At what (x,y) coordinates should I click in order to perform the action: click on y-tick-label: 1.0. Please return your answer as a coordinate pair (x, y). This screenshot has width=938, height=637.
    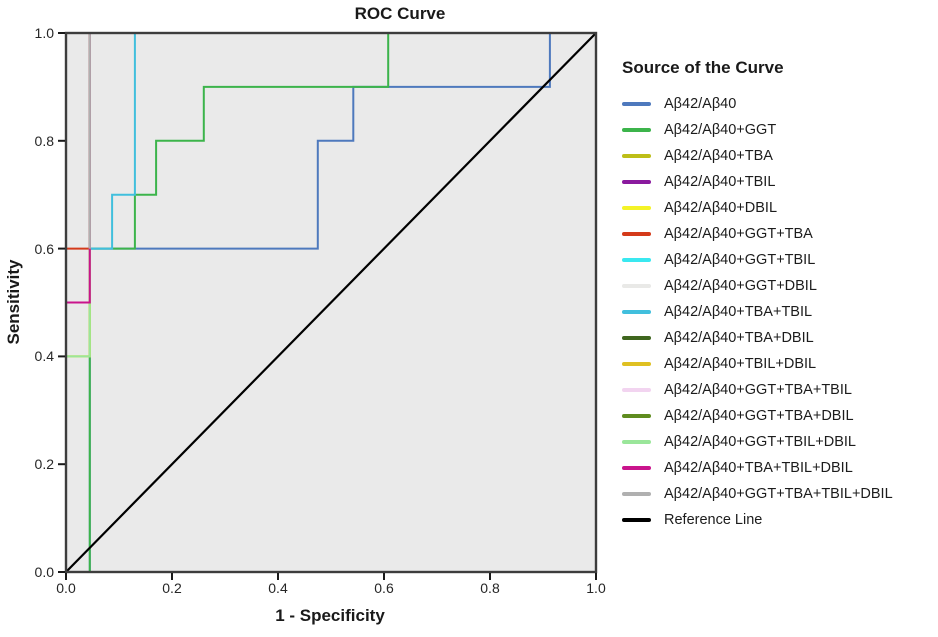
    Looking at the image, I should click on (44, 33).